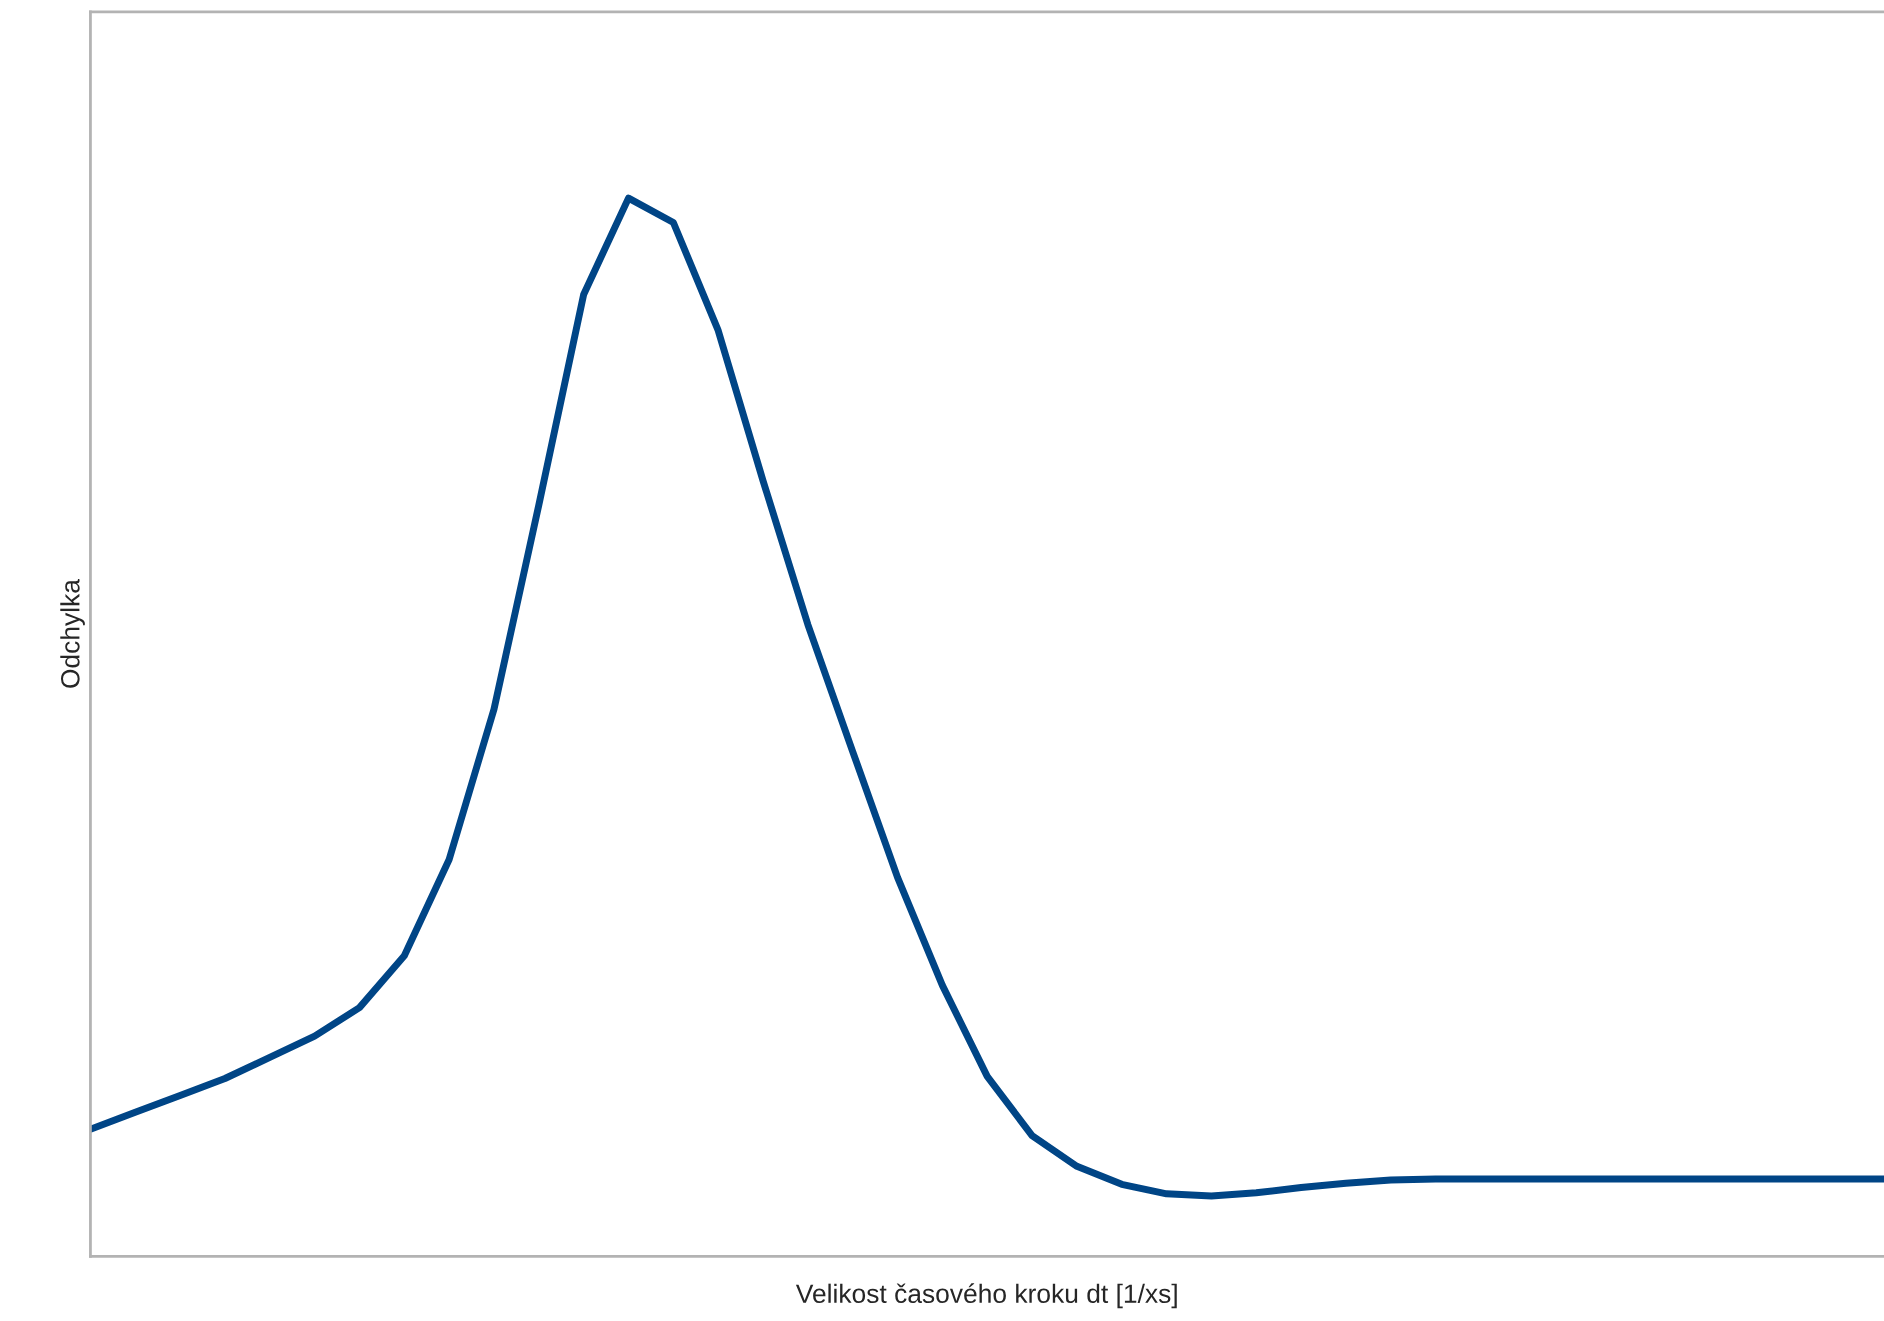 This screenshot has height=1321, width=1884. What do you see at coordinates (72, 633) in the screenshot?
I see `y-axis-title: Odchylka` at bounding box center [72, 633].